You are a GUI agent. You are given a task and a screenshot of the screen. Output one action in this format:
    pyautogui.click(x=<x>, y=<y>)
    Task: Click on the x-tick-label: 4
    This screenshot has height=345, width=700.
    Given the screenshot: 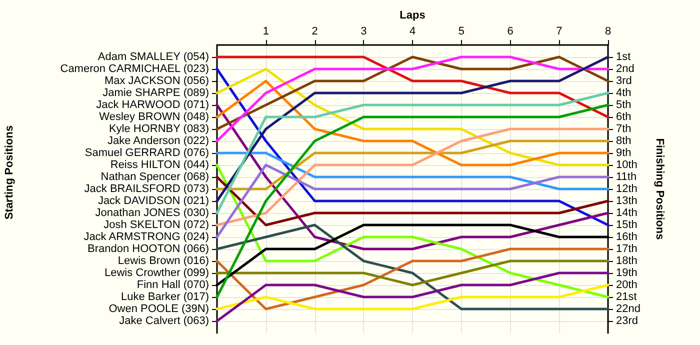 What is the action you would take?
    pyautogui.click(x=412, y=32)
    